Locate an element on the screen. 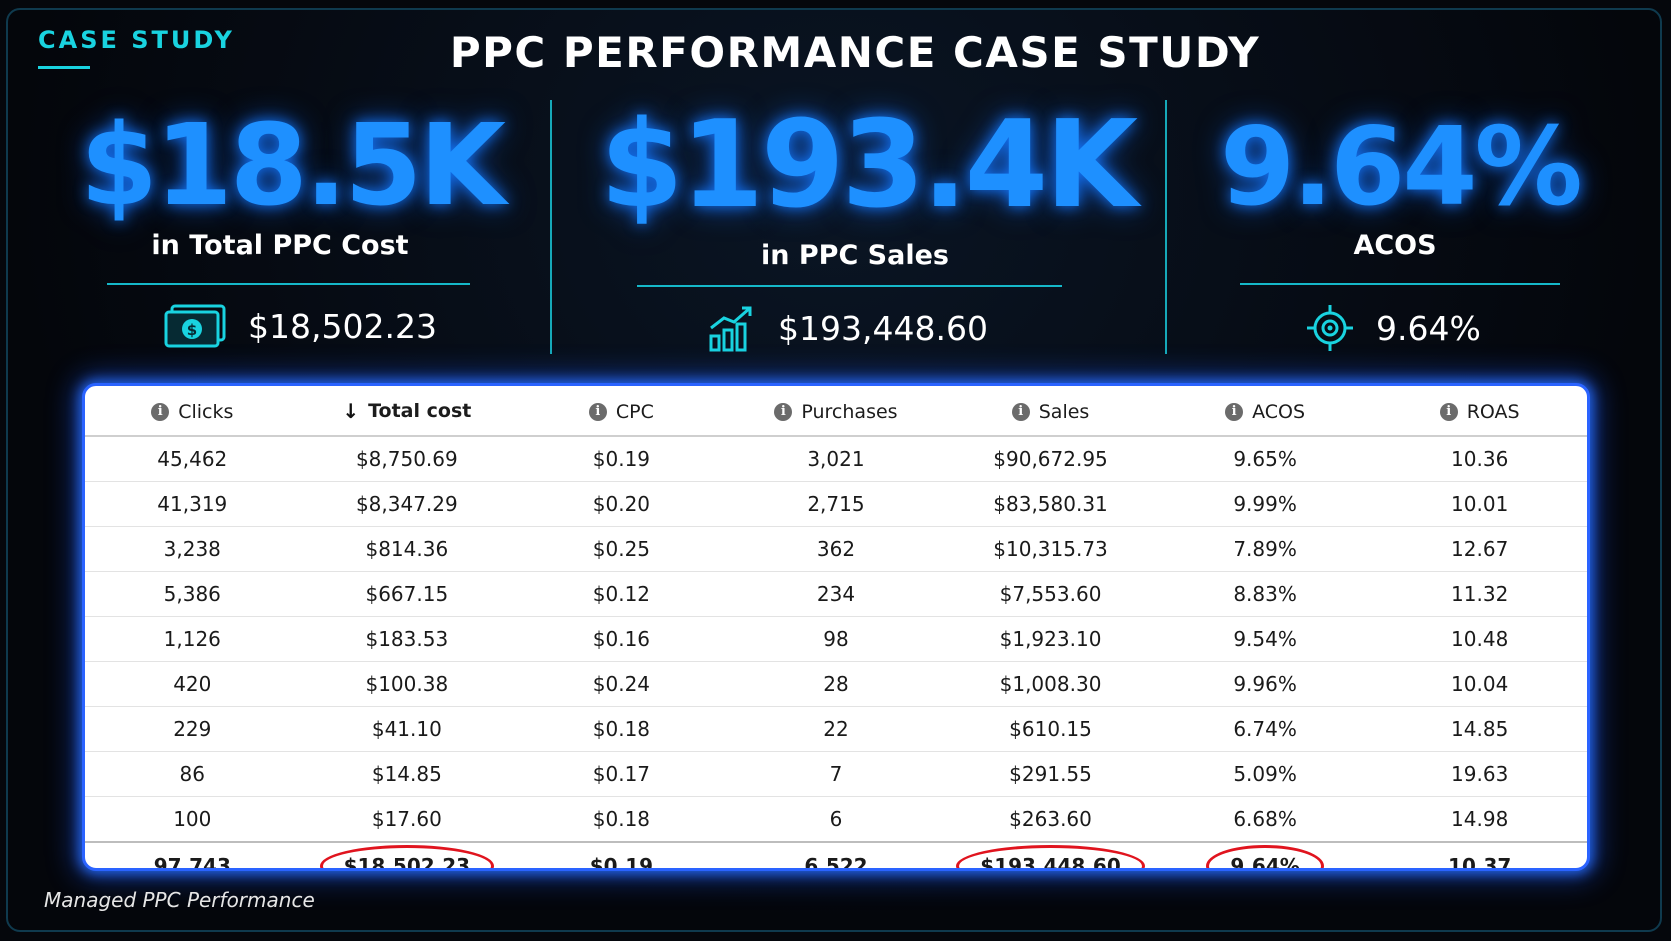  table-cell: 22 is located at coordinates (836, 729).